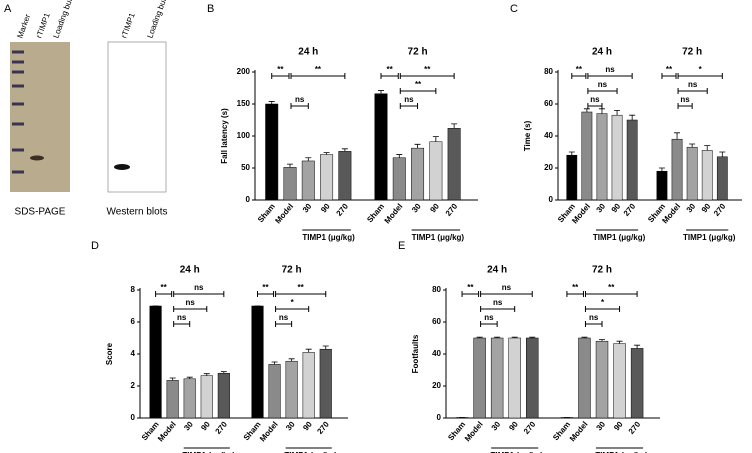 The image size is (752, 453). I want to click on lane-label: Marker, so click(23, 26).